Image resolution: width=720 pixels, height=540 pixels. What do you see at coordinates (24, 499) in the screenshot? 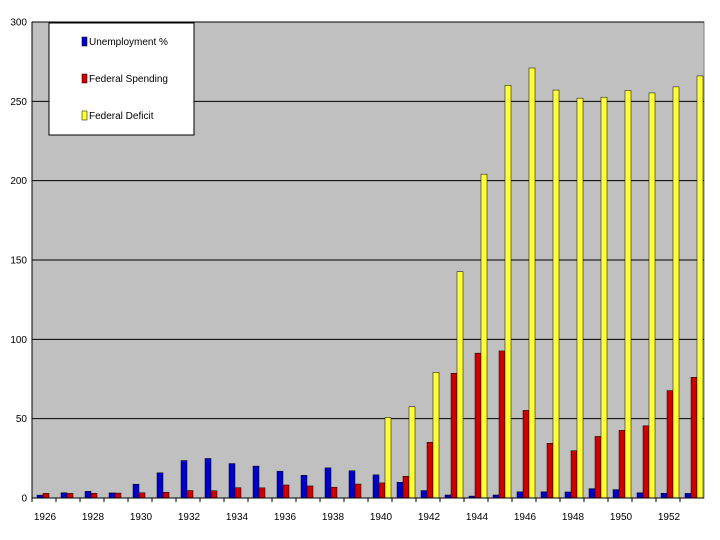
I see `y-tick-label: 0` at bounding box center [24, 499].